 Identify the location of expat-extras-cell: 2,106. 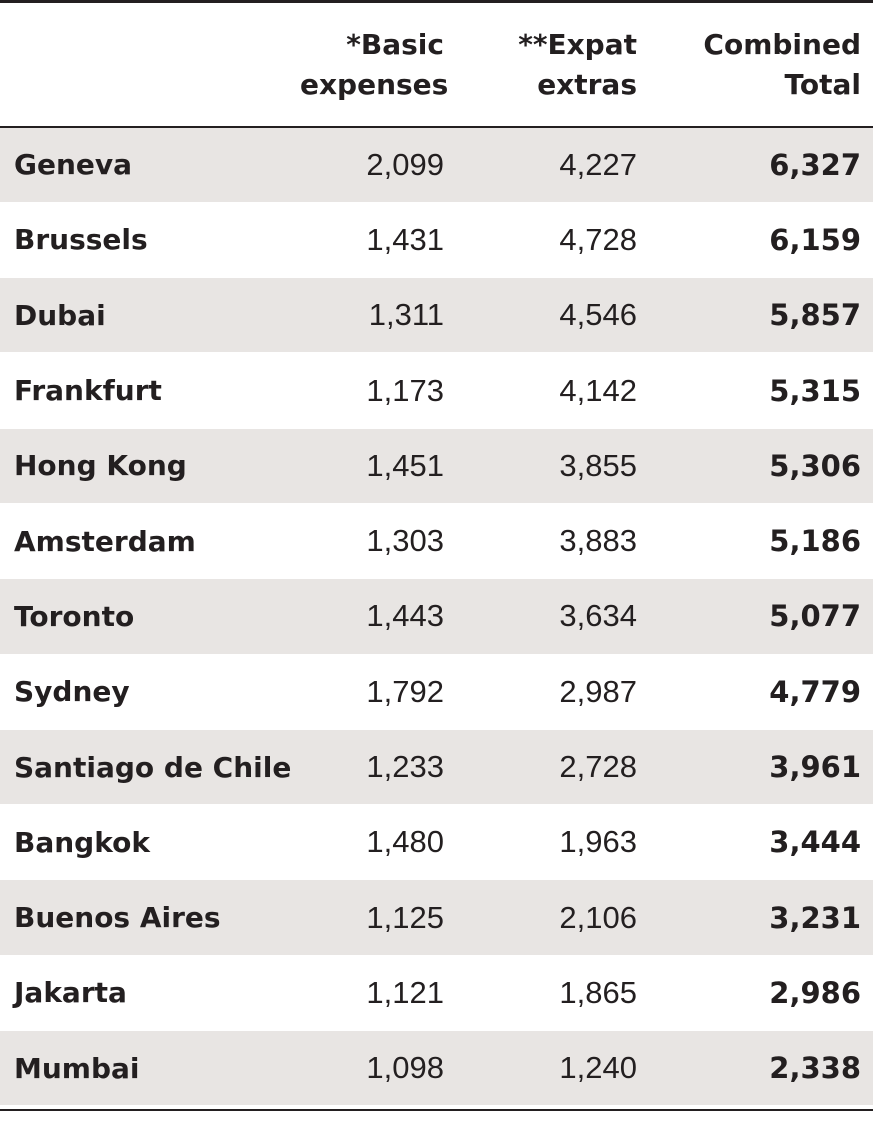
(547, 917).